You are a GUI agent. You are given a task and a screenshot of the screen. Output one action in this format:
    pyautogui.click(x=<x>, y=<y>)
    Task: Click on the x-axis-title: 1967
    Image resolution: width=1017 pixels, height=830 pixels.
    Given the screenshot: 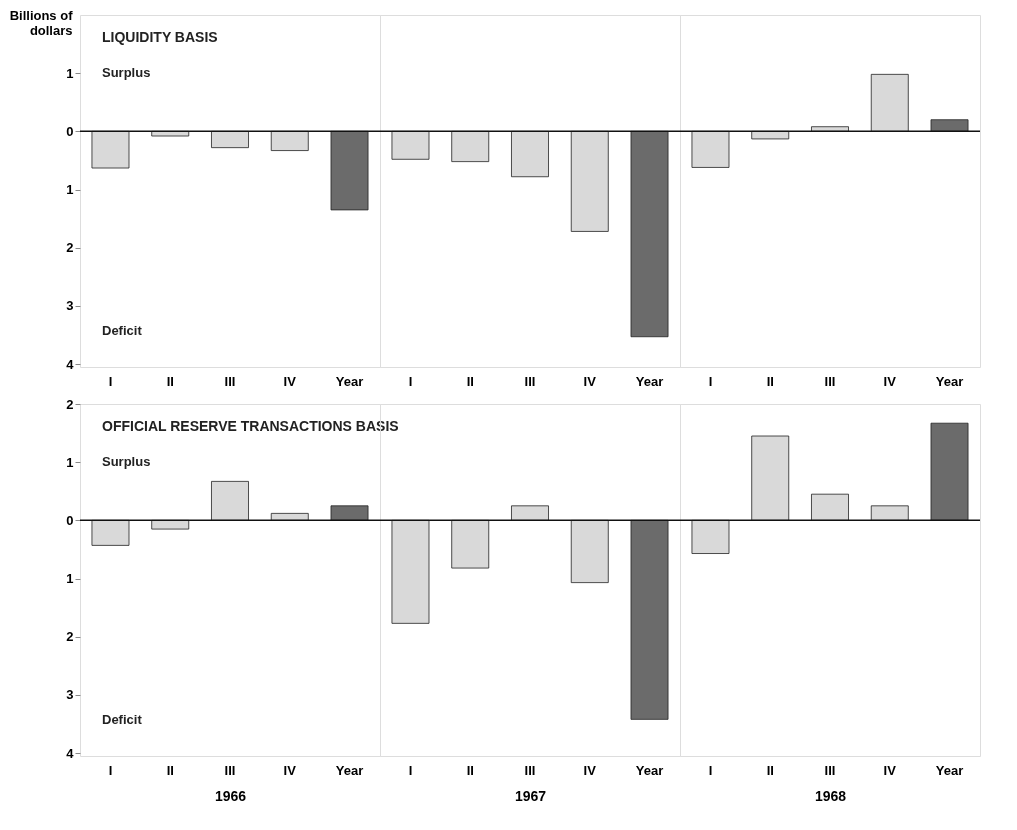 What is the action you would take?
    pyautogui.click(x=530, y=795)
    